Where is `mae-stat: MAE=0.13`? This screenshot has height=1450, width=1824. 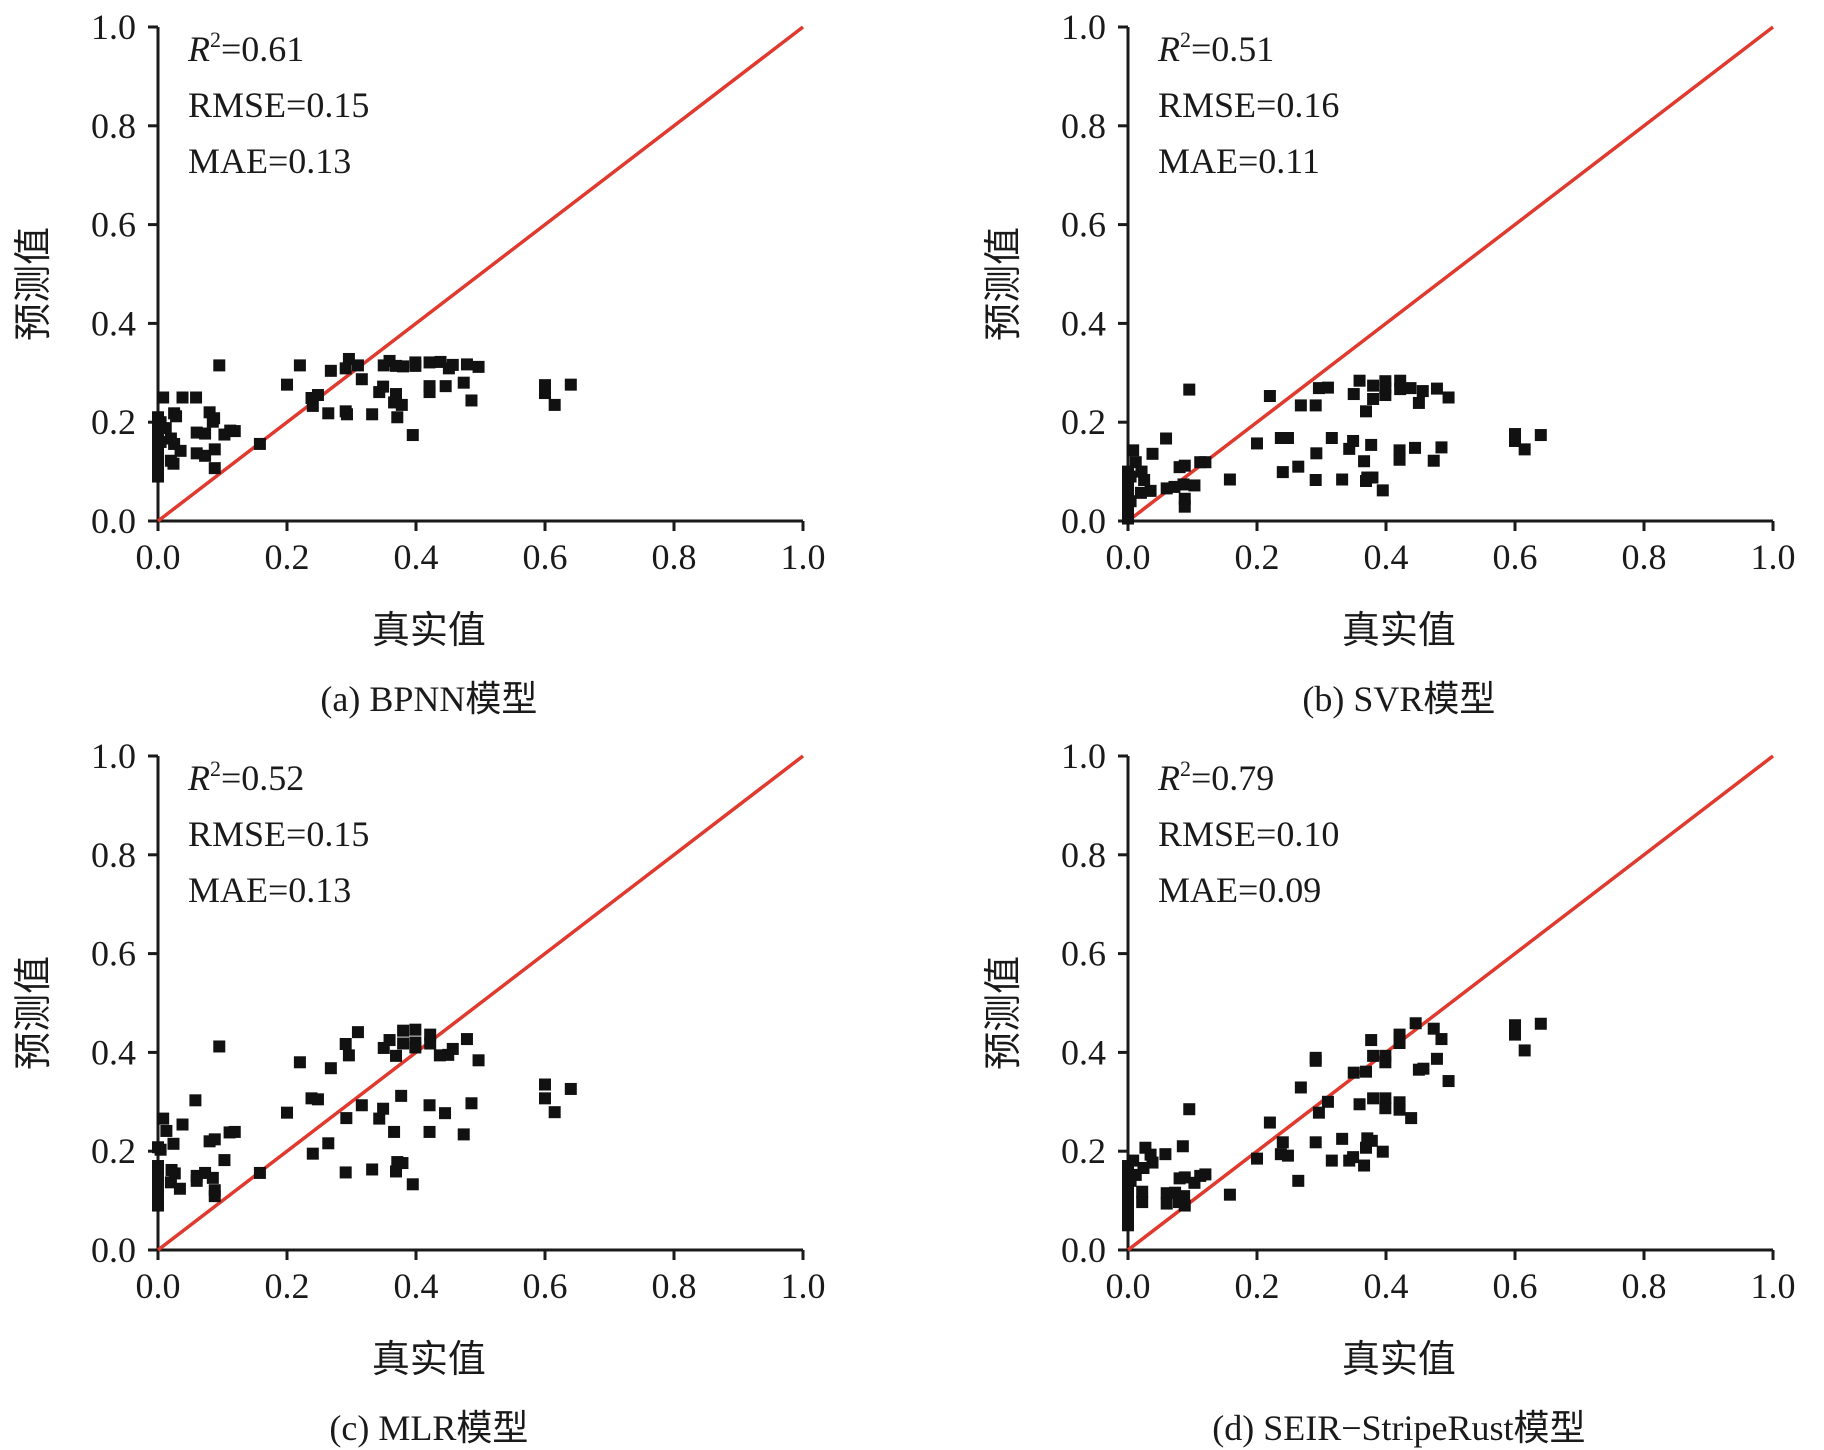
mae-stat: MAE=0.13 is located at coordinates (269, 161).